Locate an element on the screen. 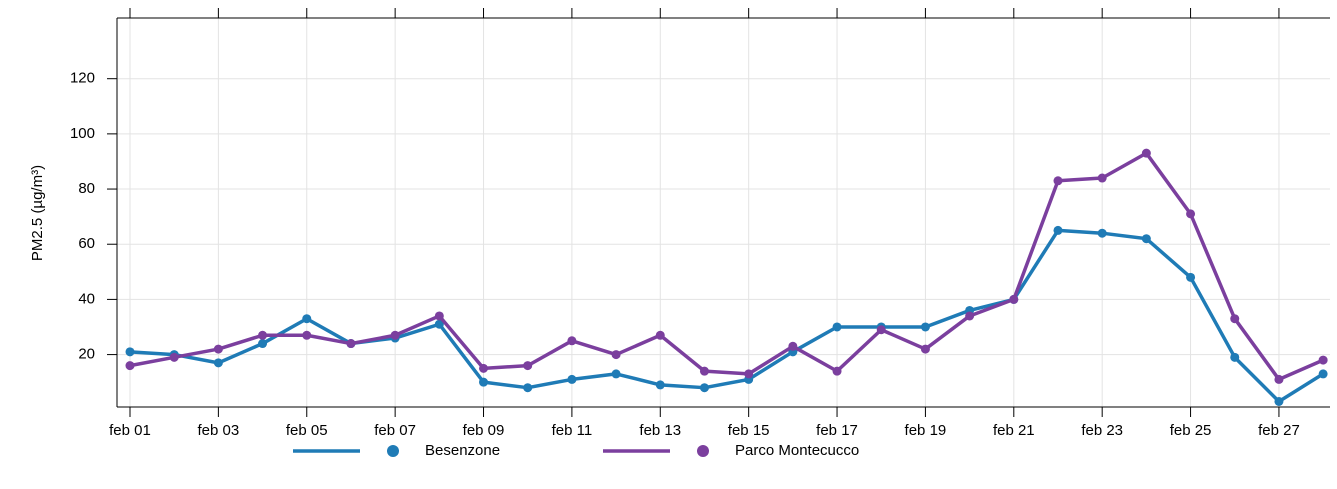 Image resolution: width=1337 pixels, height=489 pixels. x-tick-label: feb 03 is located at coordinates (219, 430).